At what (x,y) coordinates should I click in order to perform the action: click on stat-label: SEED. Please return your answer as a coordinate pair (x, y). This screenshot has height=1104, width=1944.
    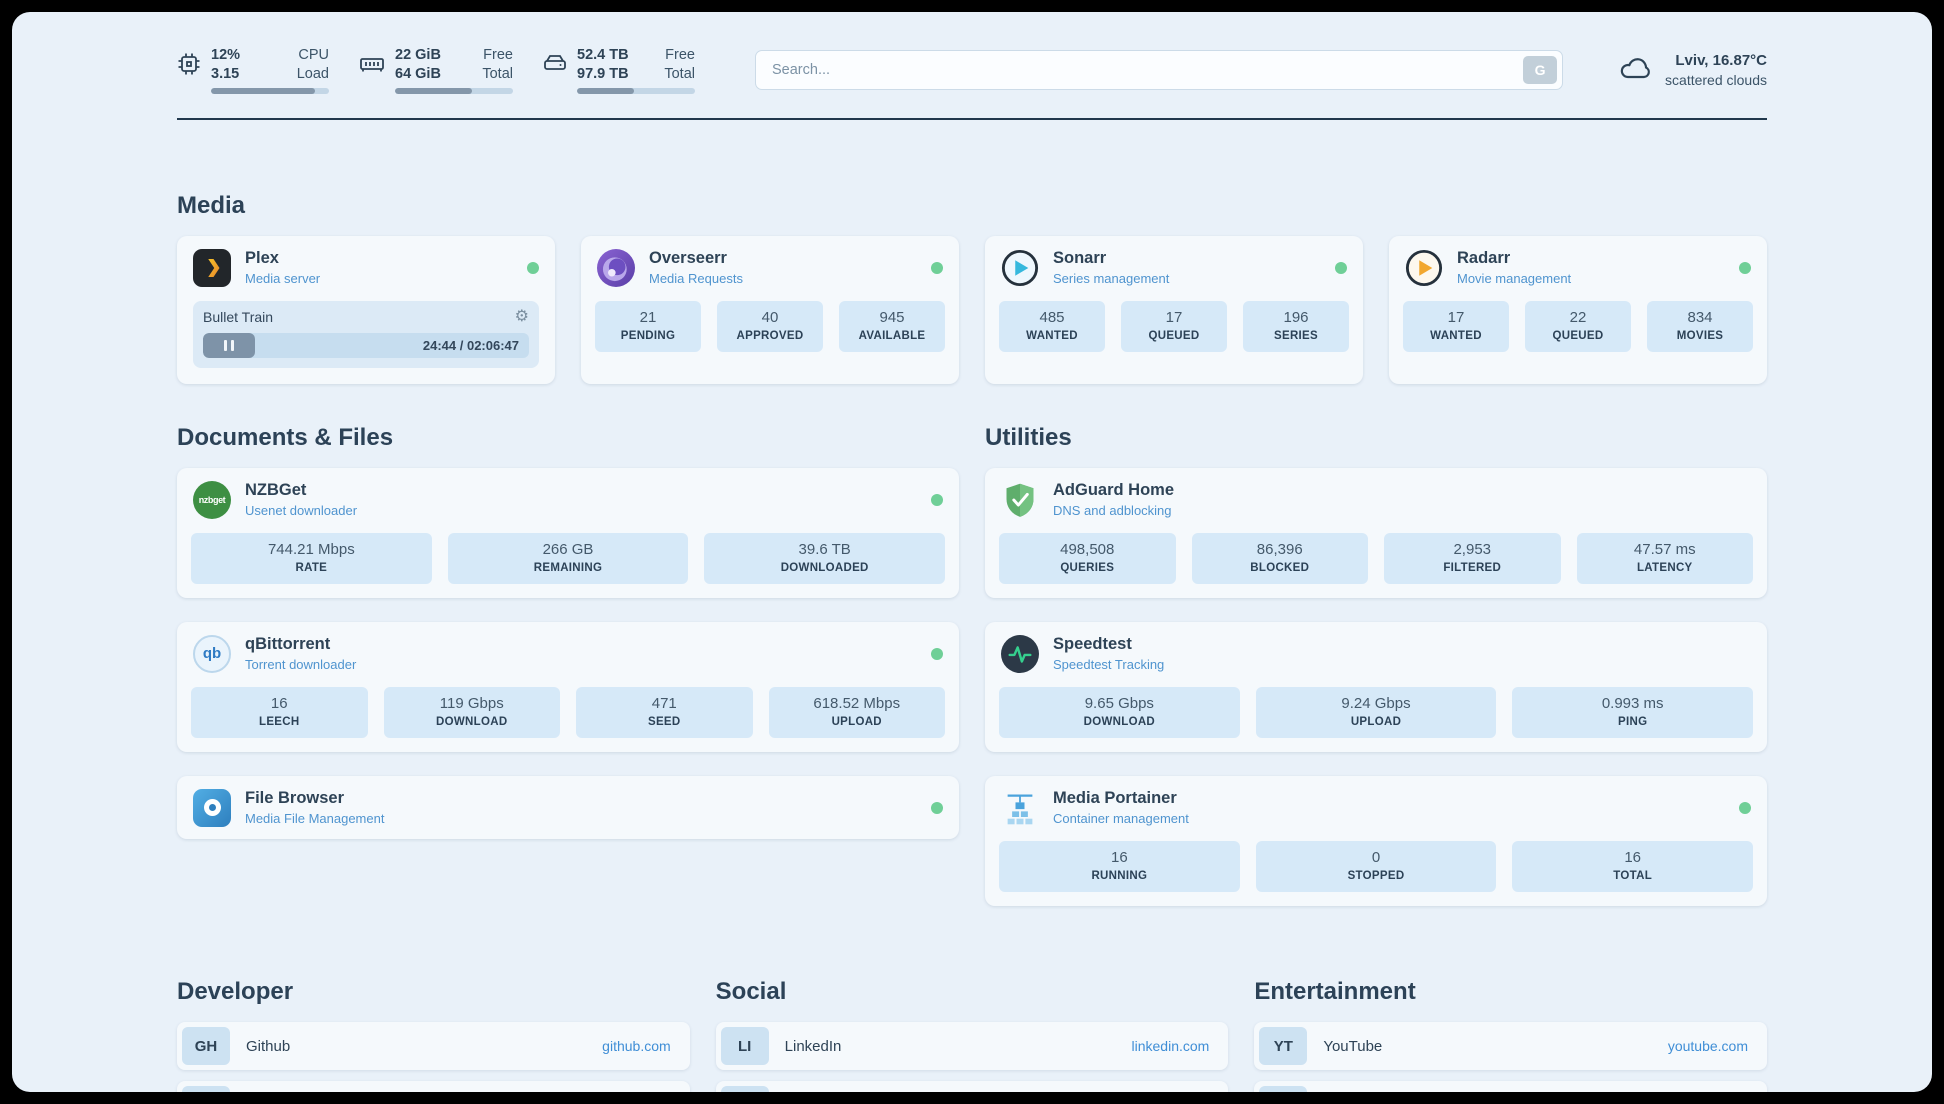
    Looking at the image, I should click on (664, 722).